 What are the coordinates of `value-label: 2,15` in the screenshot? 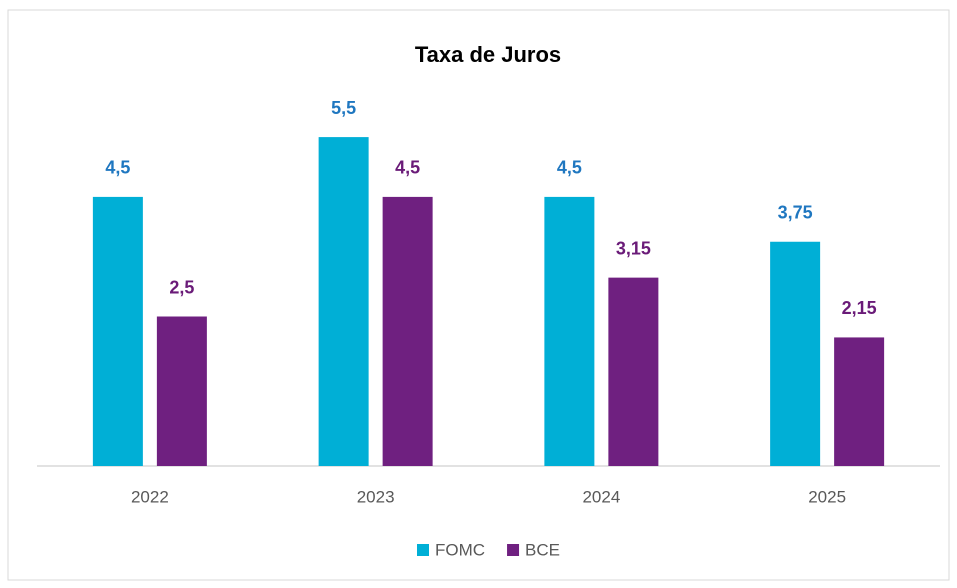 It's located at (859, 308).